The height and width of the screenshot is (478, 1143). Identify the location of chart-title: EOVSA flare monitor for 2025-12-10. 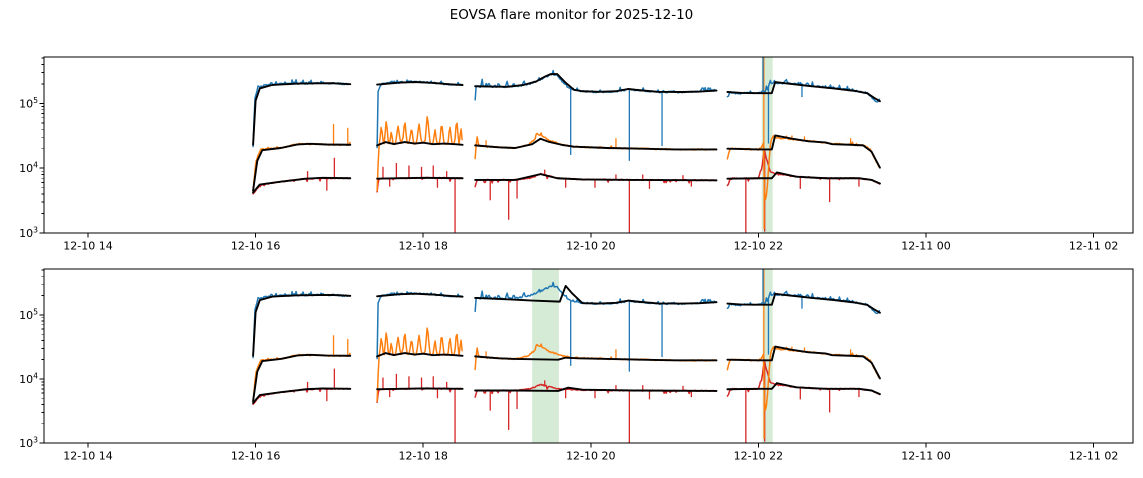
(571, 15).